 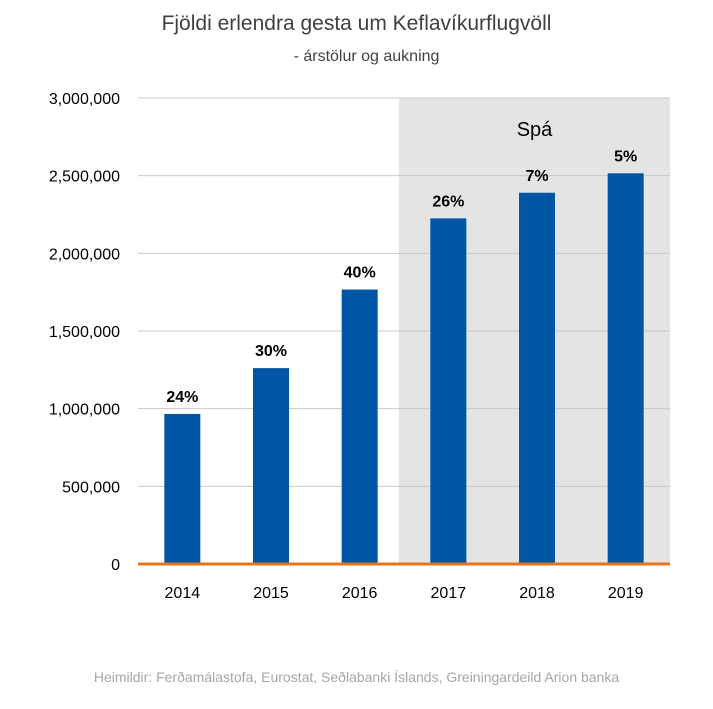 I want to click on x-tick-label: 2017, so click(x=449, y=593).